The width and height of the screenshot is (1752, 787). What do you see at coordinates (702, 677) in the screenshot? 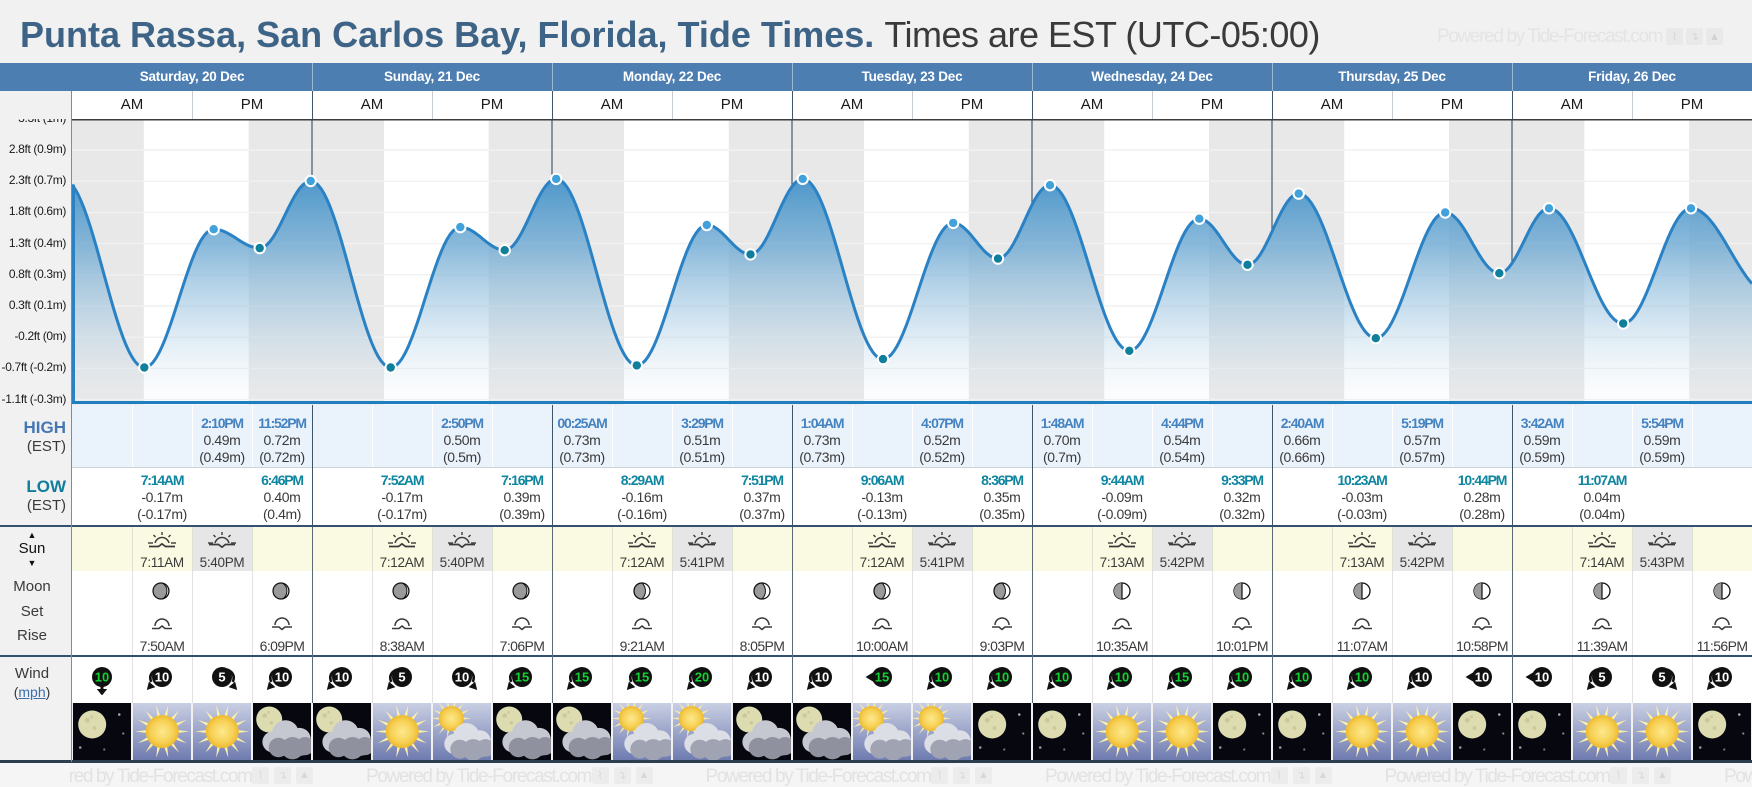
I see `svg-text: 20` at bounding box center [702, 677].